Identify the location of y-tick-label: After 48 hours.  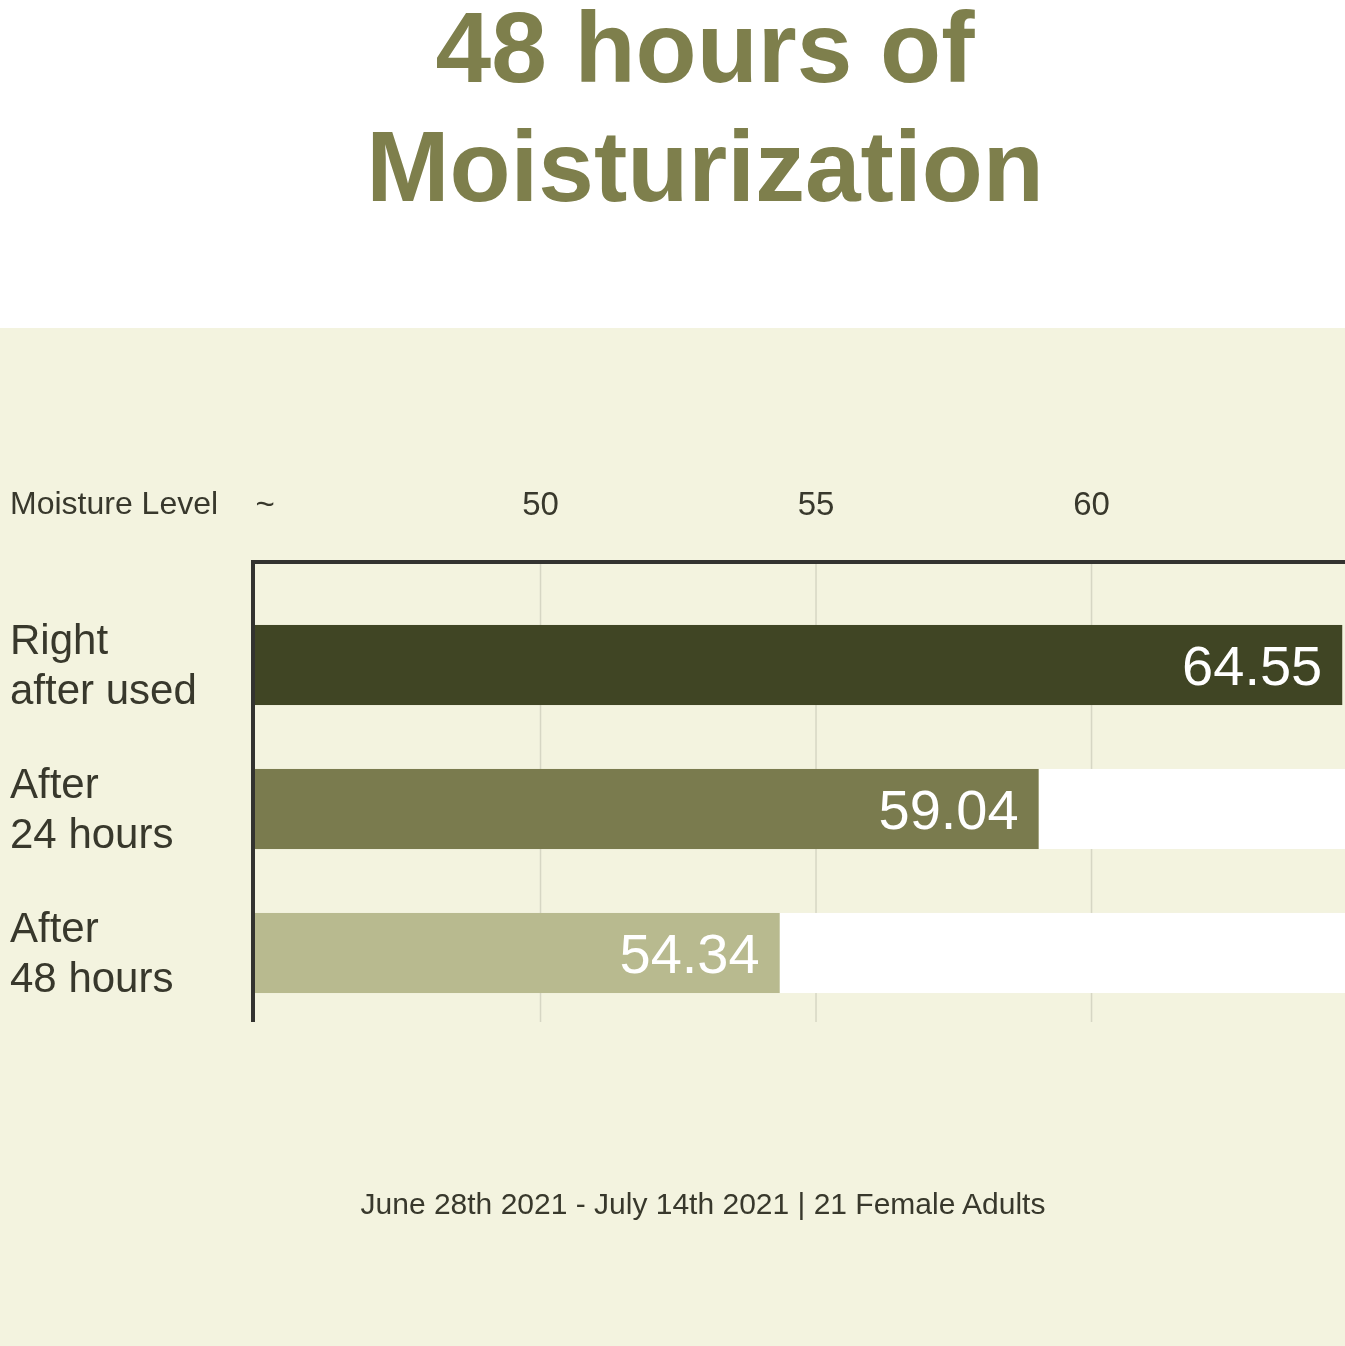
(92, 952).